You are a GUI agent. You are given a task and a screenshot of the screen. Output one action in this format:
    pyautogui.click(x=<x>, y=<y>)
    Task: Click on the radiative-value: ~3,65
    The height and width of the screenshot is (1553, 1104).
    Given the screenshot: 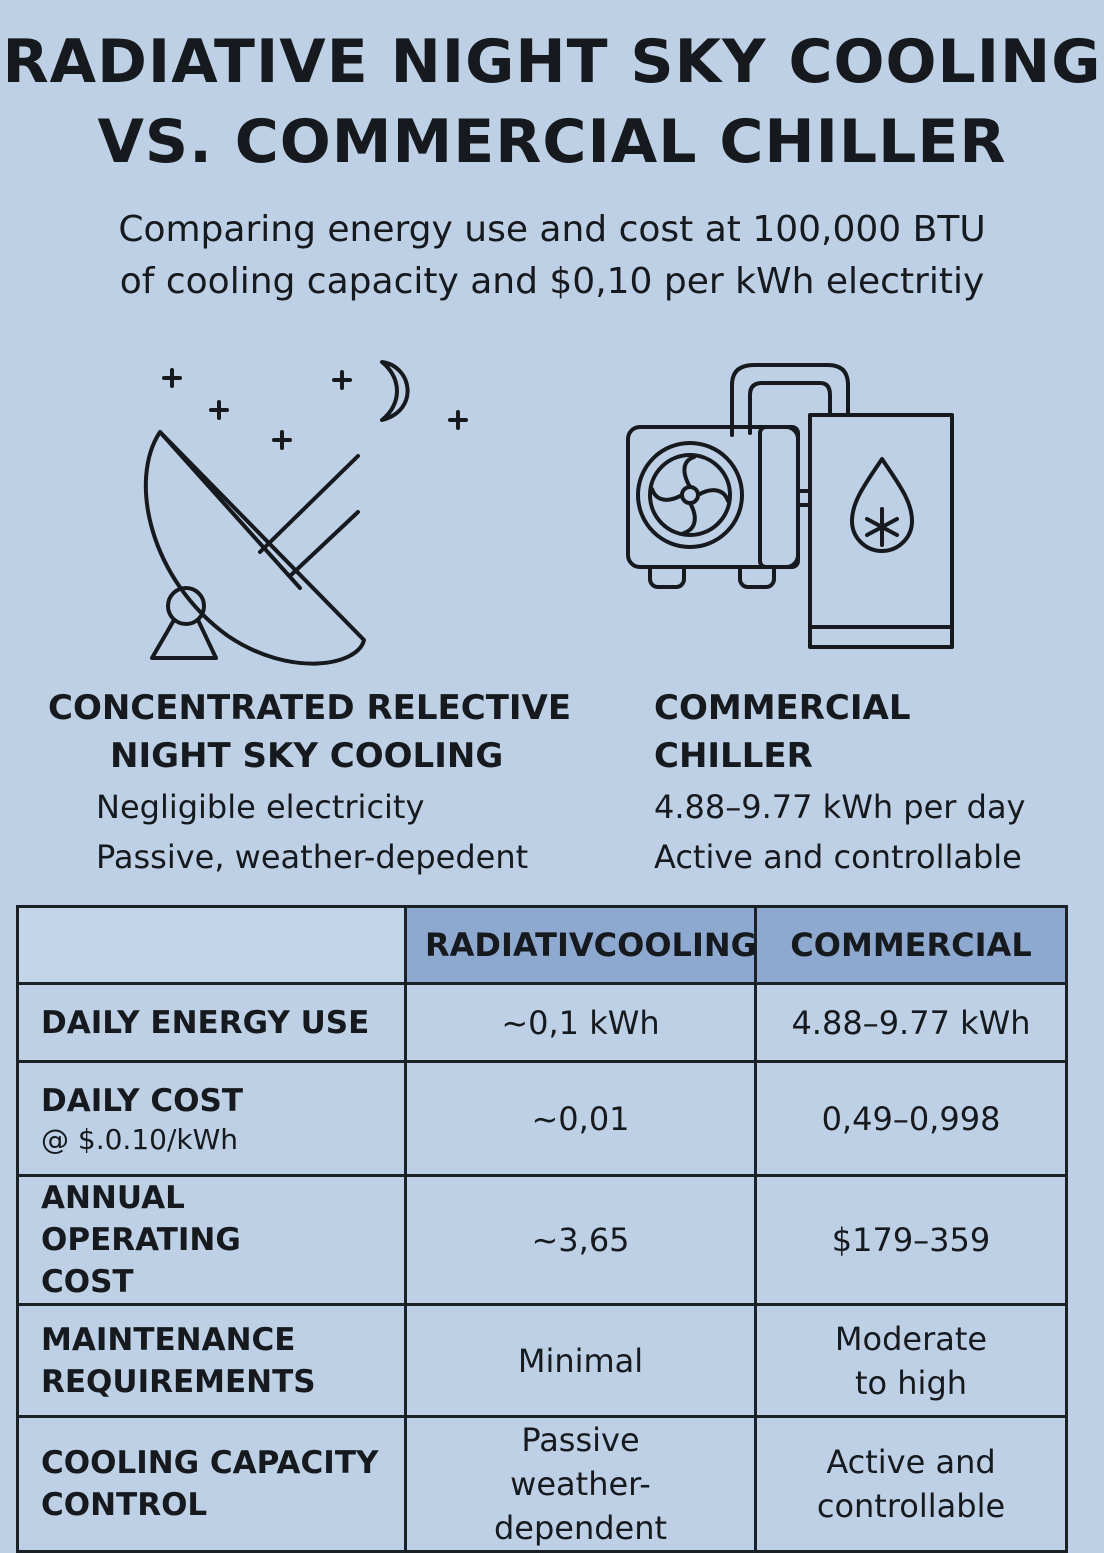 What is the action you would take?
    pyautogui.click(x=580, y=1240)
    